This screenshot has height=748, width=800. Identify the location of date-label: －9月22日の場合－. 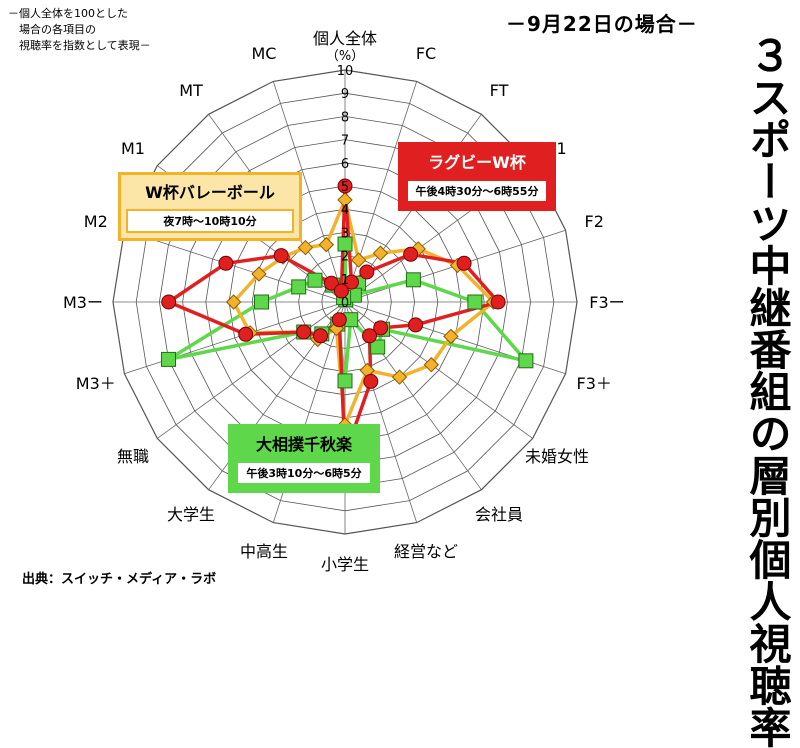
(602, 24).